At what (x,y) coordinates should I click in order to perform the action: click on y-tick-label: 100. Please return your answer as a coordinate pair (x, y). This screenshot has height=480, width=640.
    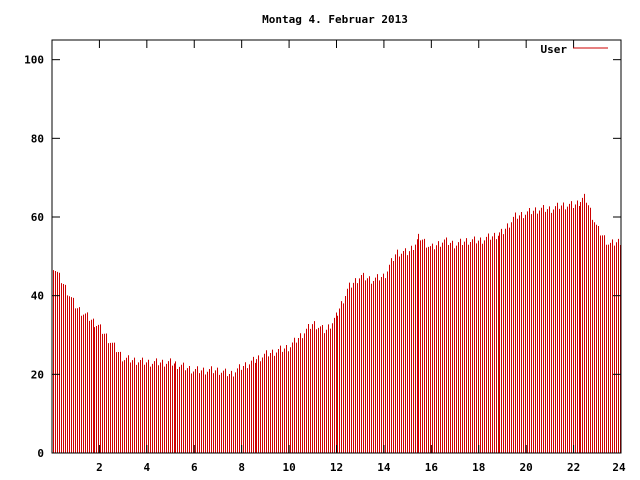
    Looking at the image, I should click on (34, 60).